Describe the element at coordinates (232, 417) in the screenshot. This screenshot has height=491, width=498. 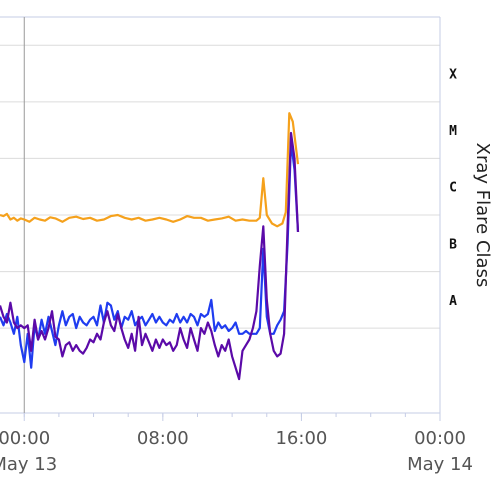
I see `x-axis-tick-marks` at that location.